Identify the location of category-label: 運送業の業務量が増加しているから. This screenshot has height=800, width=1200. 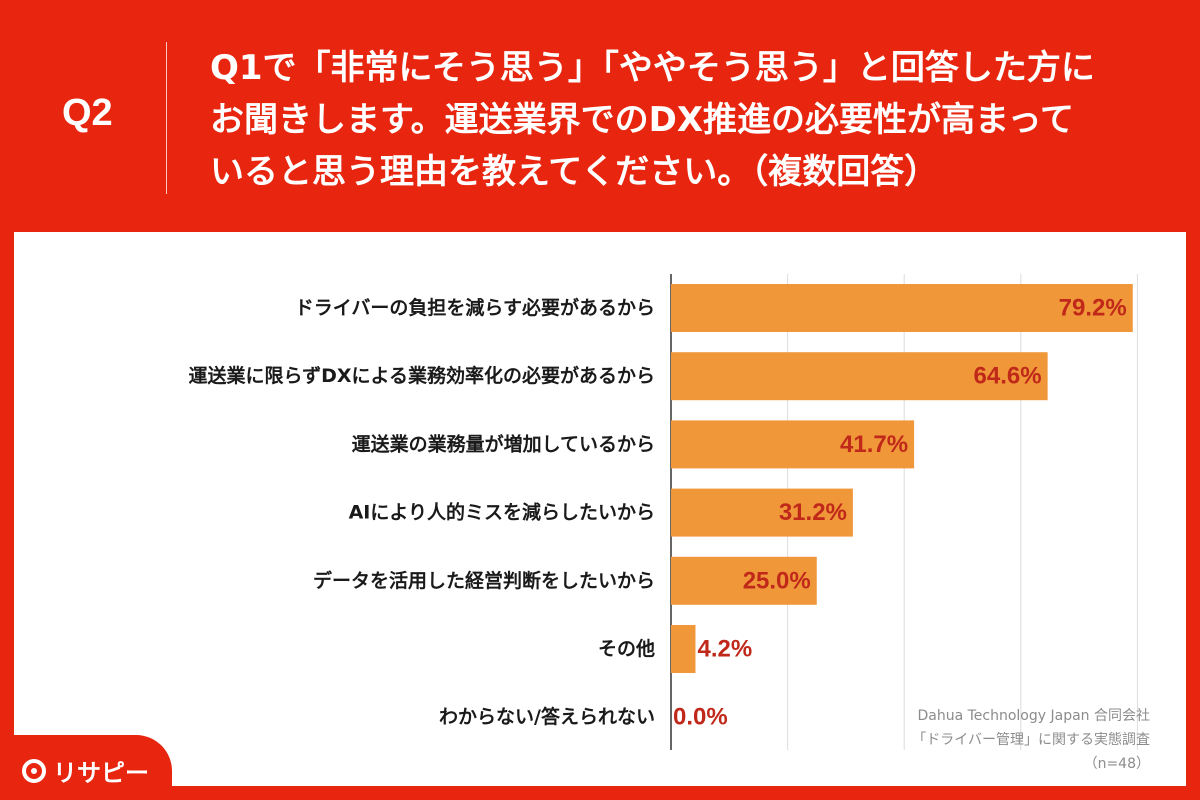
(503, 443).